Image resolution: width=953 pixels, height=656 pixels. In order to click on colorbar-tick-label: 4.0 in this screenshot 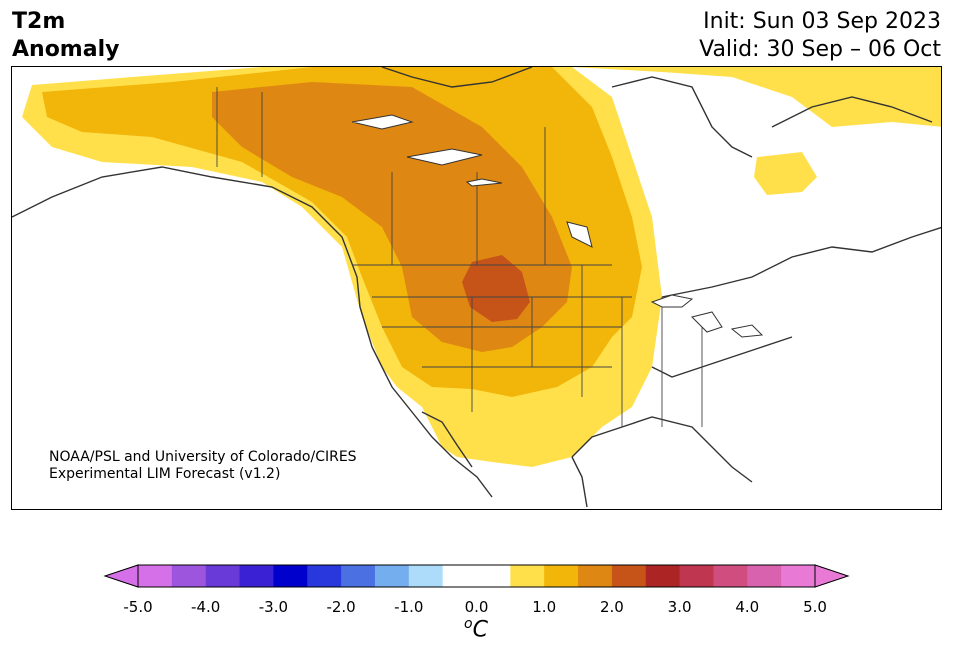, I will do `click(747, 607)`.